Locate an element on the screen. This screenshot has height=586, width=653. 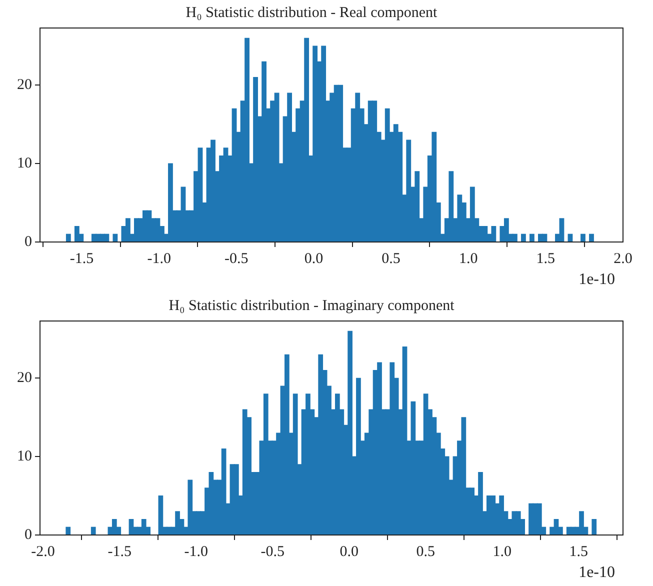
chart-title: H₀ Statistic distribution - Imaginary component is located at coordinates (312, 306).